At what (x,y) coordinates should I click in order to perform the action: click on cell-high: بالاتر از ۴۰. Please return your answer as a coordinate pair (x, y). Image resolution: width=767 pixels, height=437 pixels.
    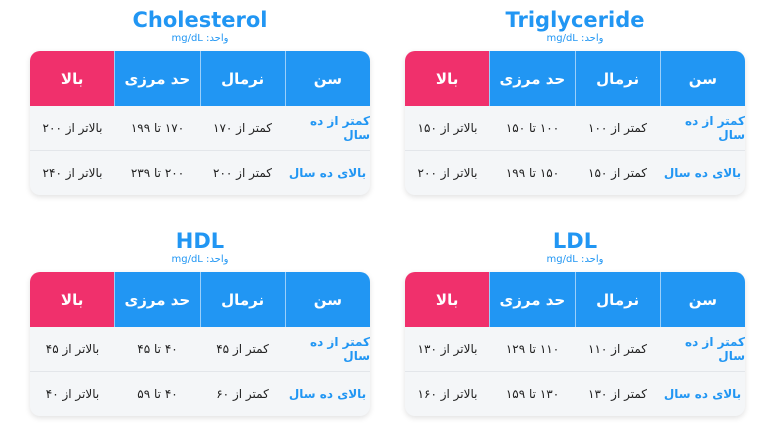
    Looking at the image, I should click on (72, 394).